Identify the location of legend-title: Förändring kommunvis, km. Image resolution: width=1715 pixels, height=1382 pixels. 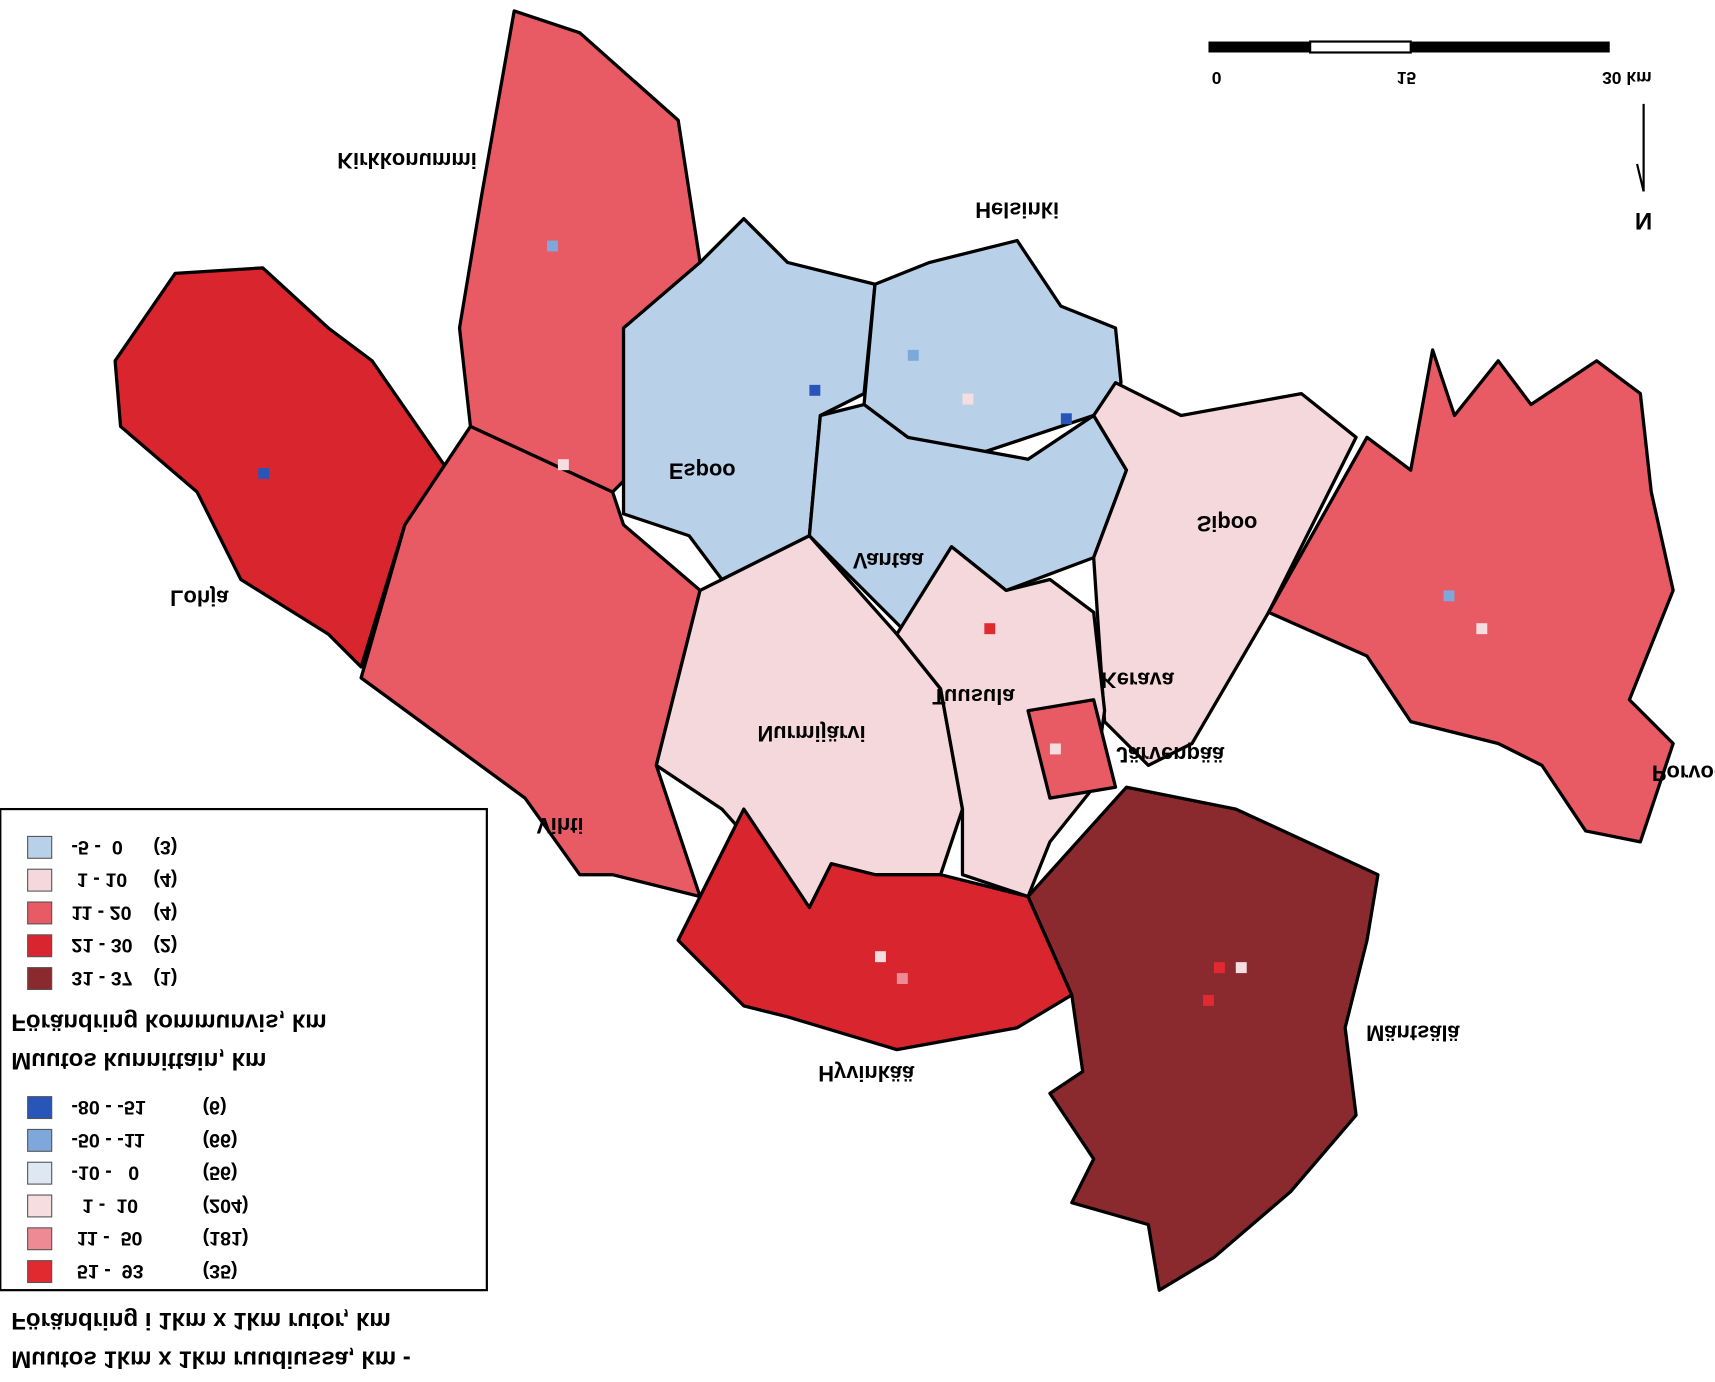
(168, 1022).